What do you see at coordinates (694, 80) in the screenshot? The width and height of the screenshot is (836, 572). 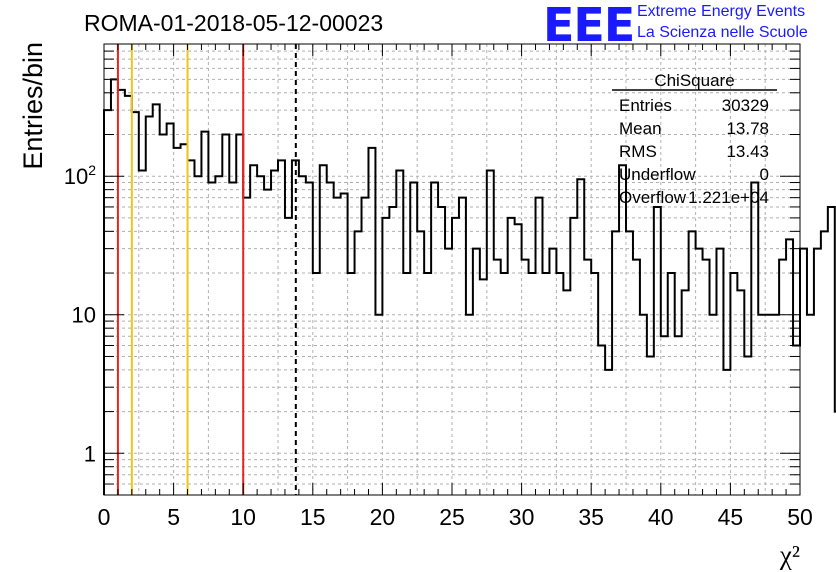 I see `stats-box-title: ChiSquare` at bounding box center [694, 80].